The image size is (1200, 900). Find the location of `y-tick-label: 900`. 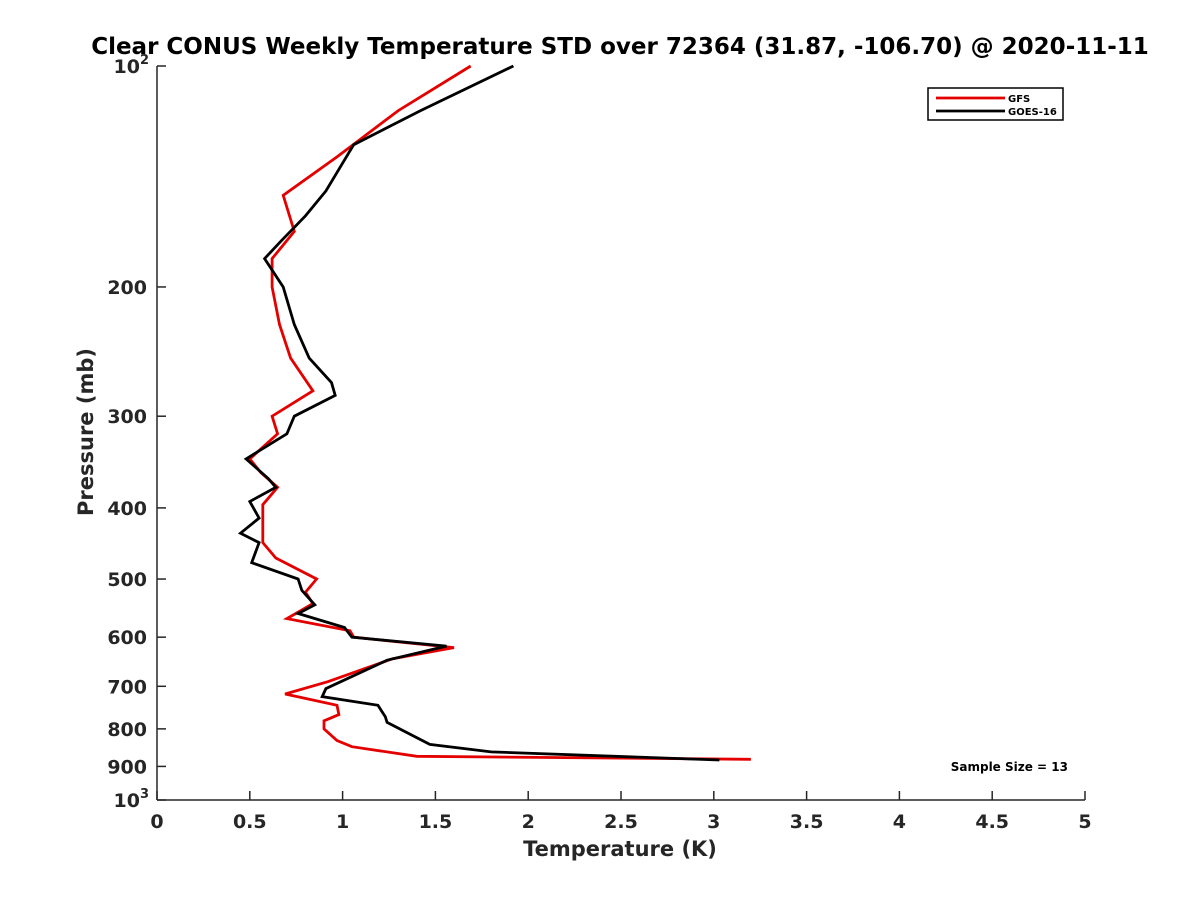

y-tick-label: 900 is located at coordinates (127, 767).